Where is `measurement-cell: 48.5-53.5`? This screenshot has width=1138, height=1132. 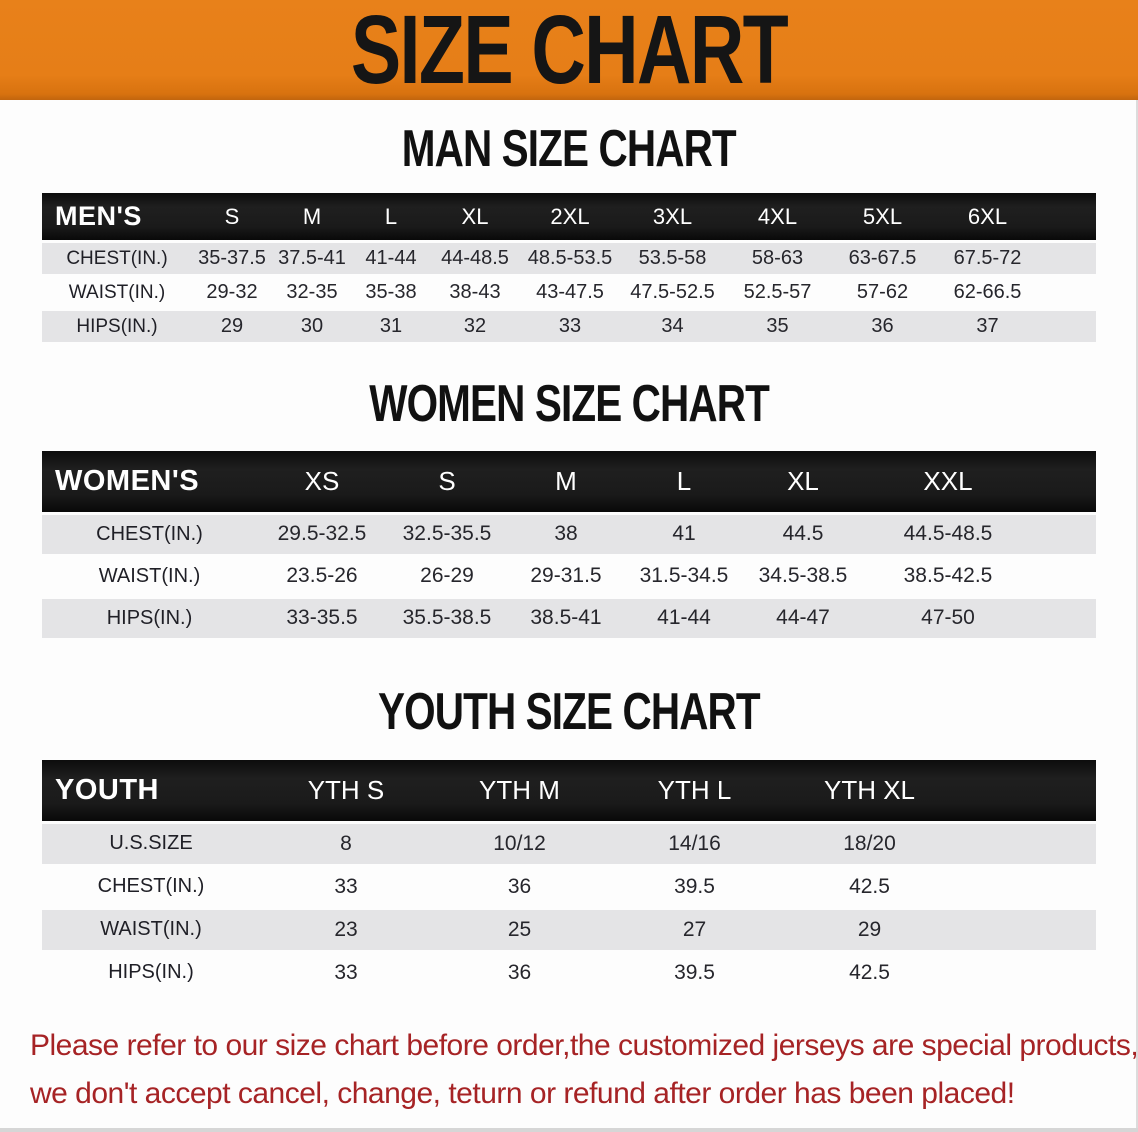
measurement-cell: 48.5-53.5 is located at coordinates (570, 259).